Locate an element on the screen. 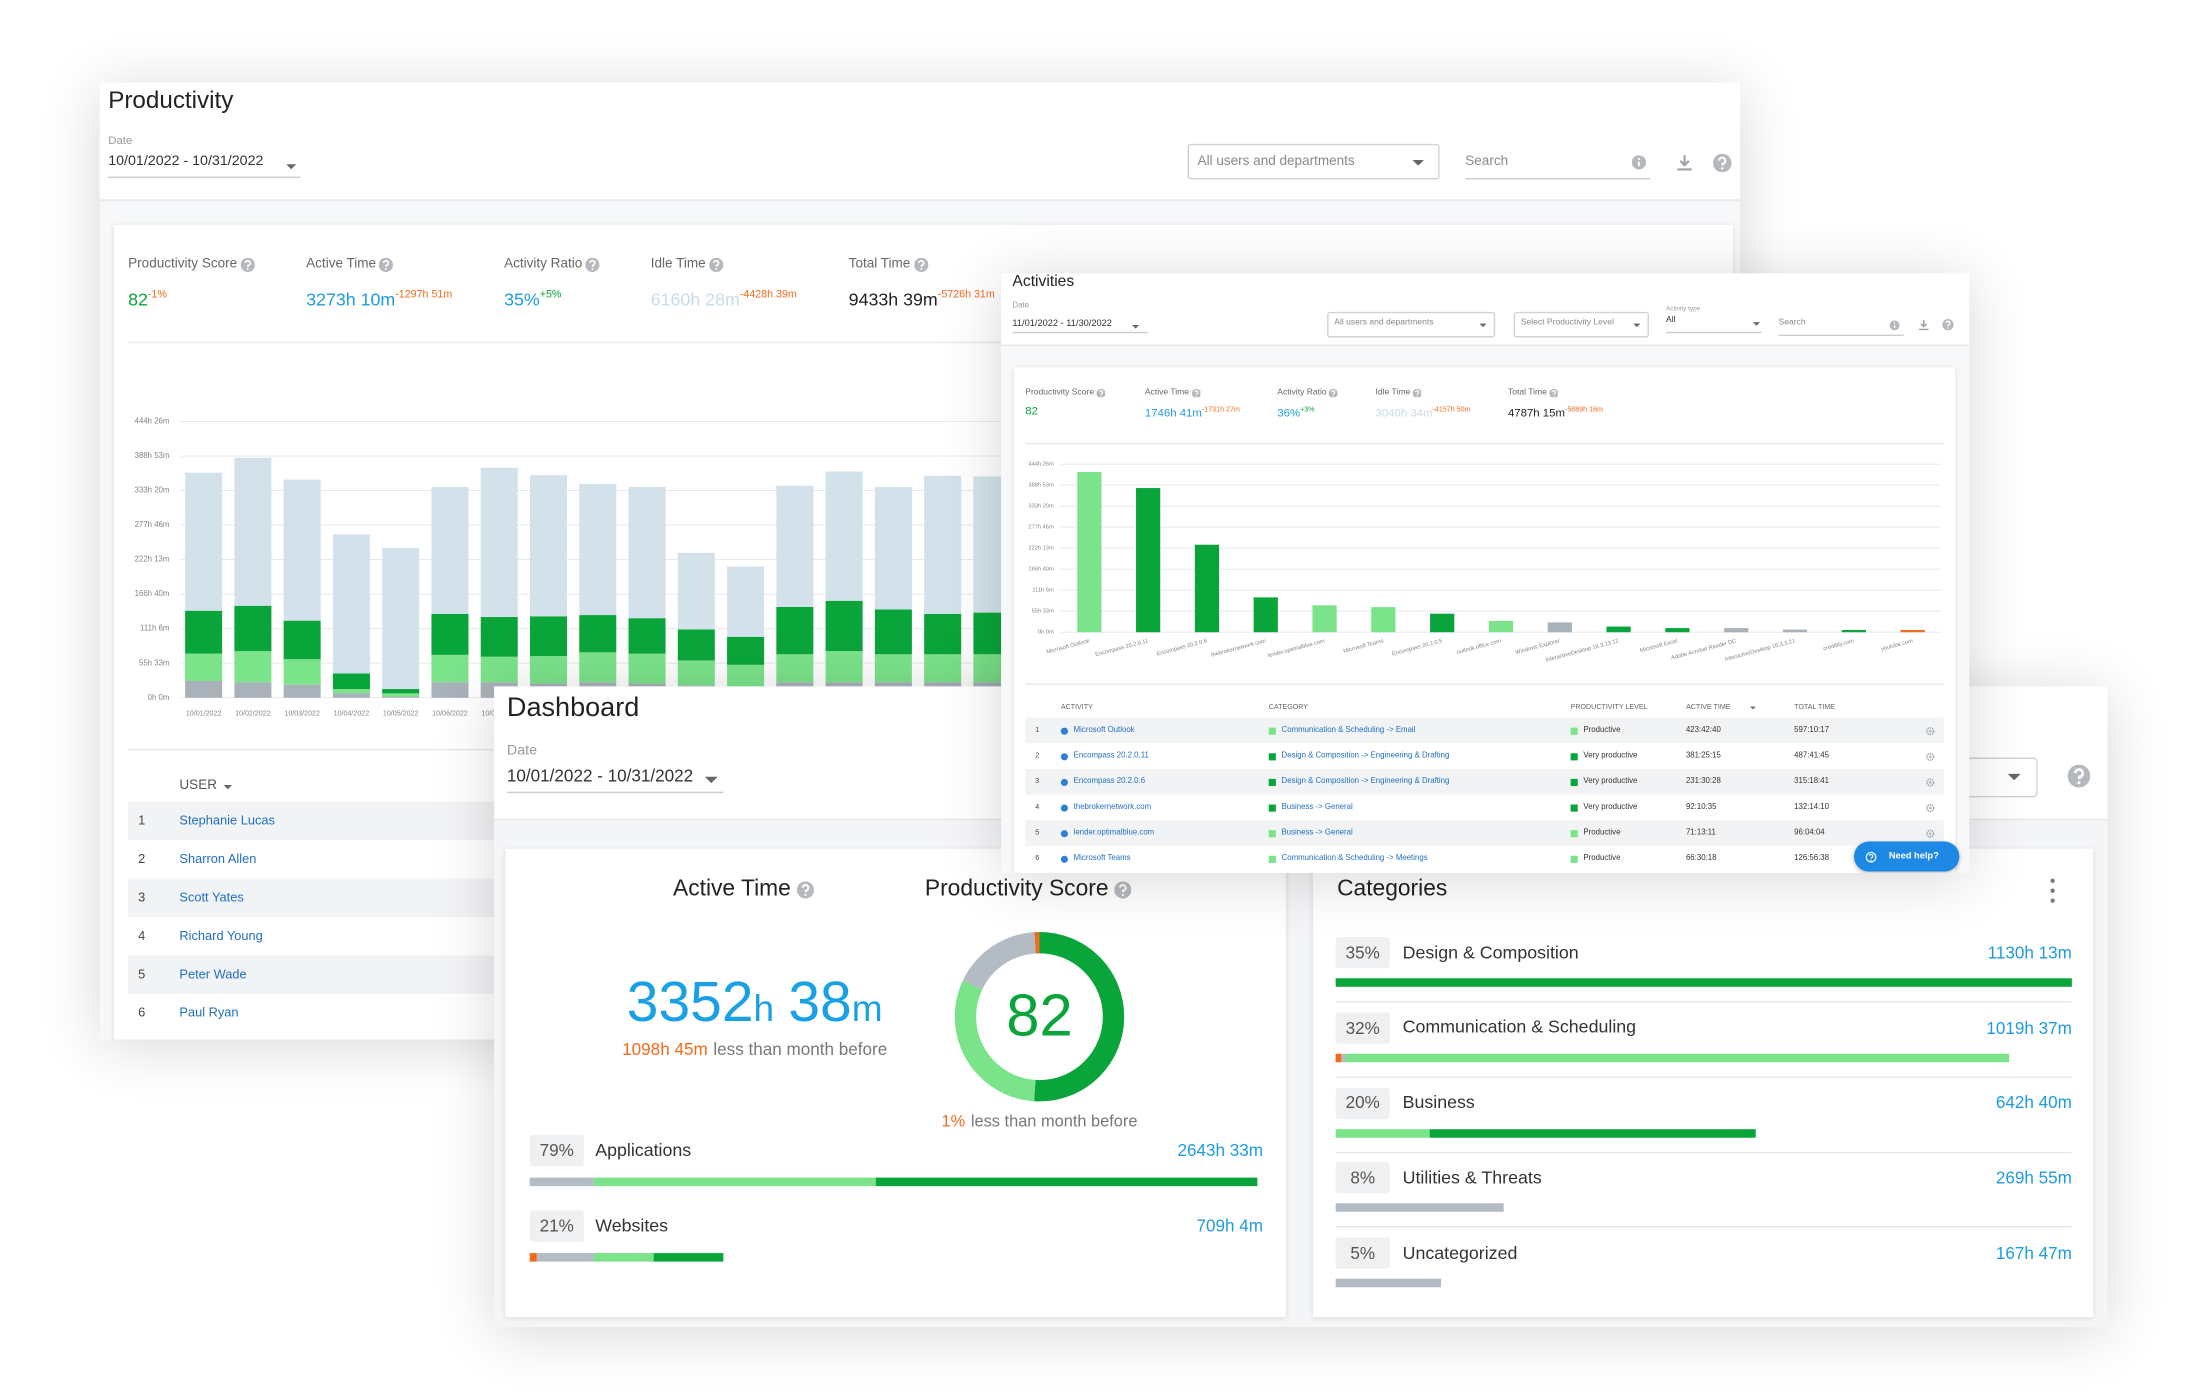  total-time: 132:14:10 is located at coordinates (1812, 807).